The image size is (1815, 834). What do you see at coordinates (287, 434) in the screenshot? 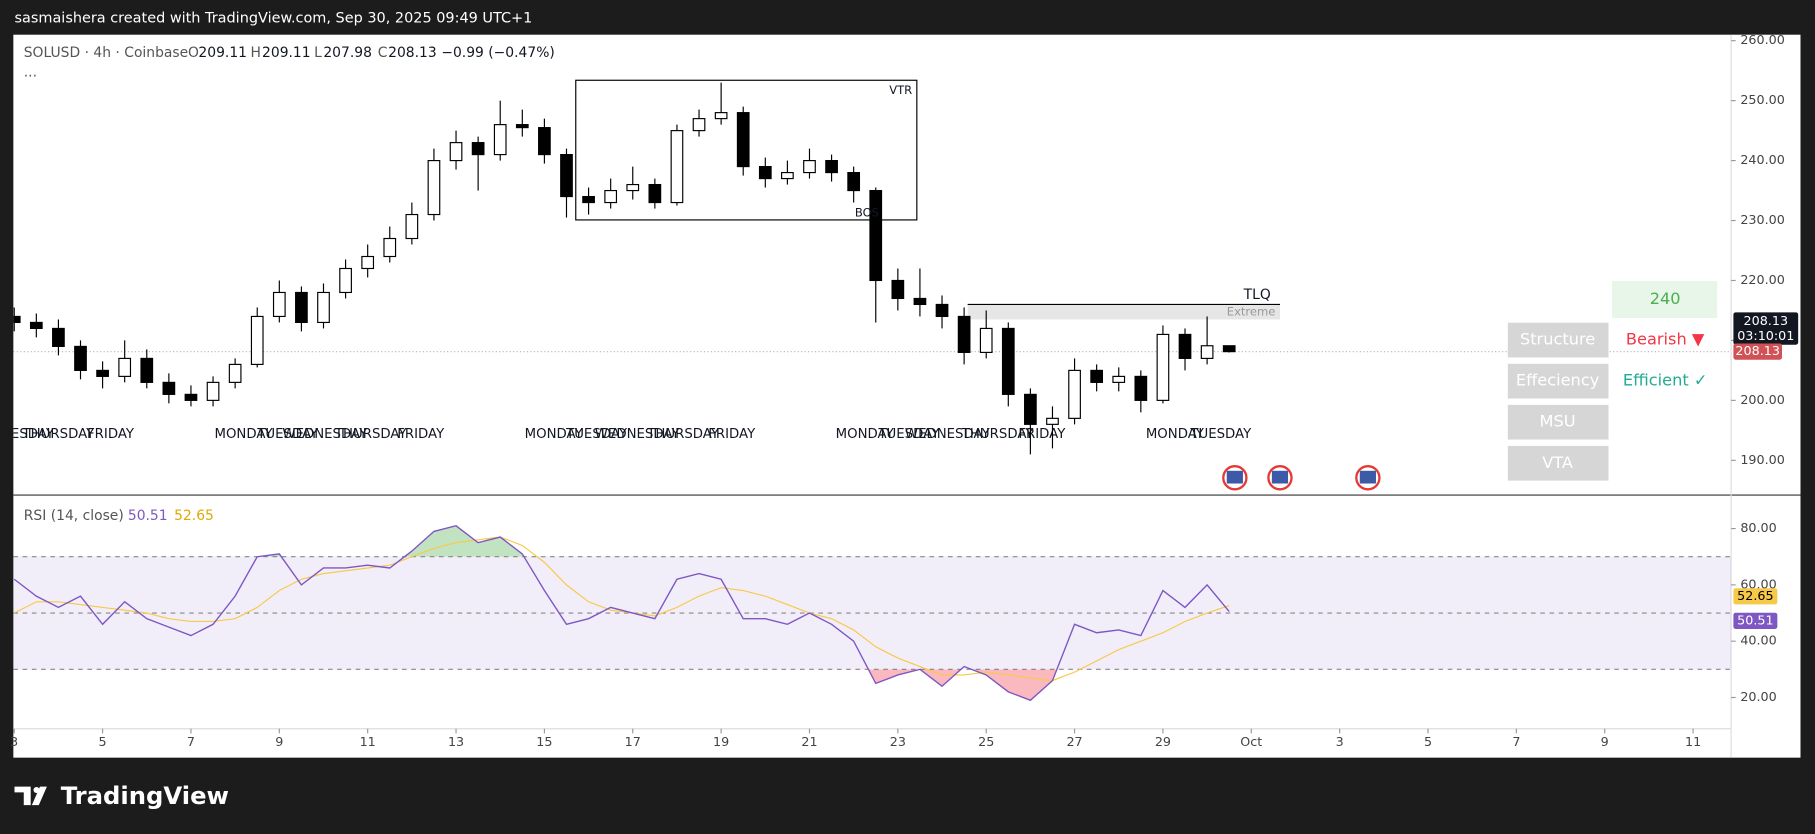
I see `session-label: TUESDAY` at bounding box center [287, 434].